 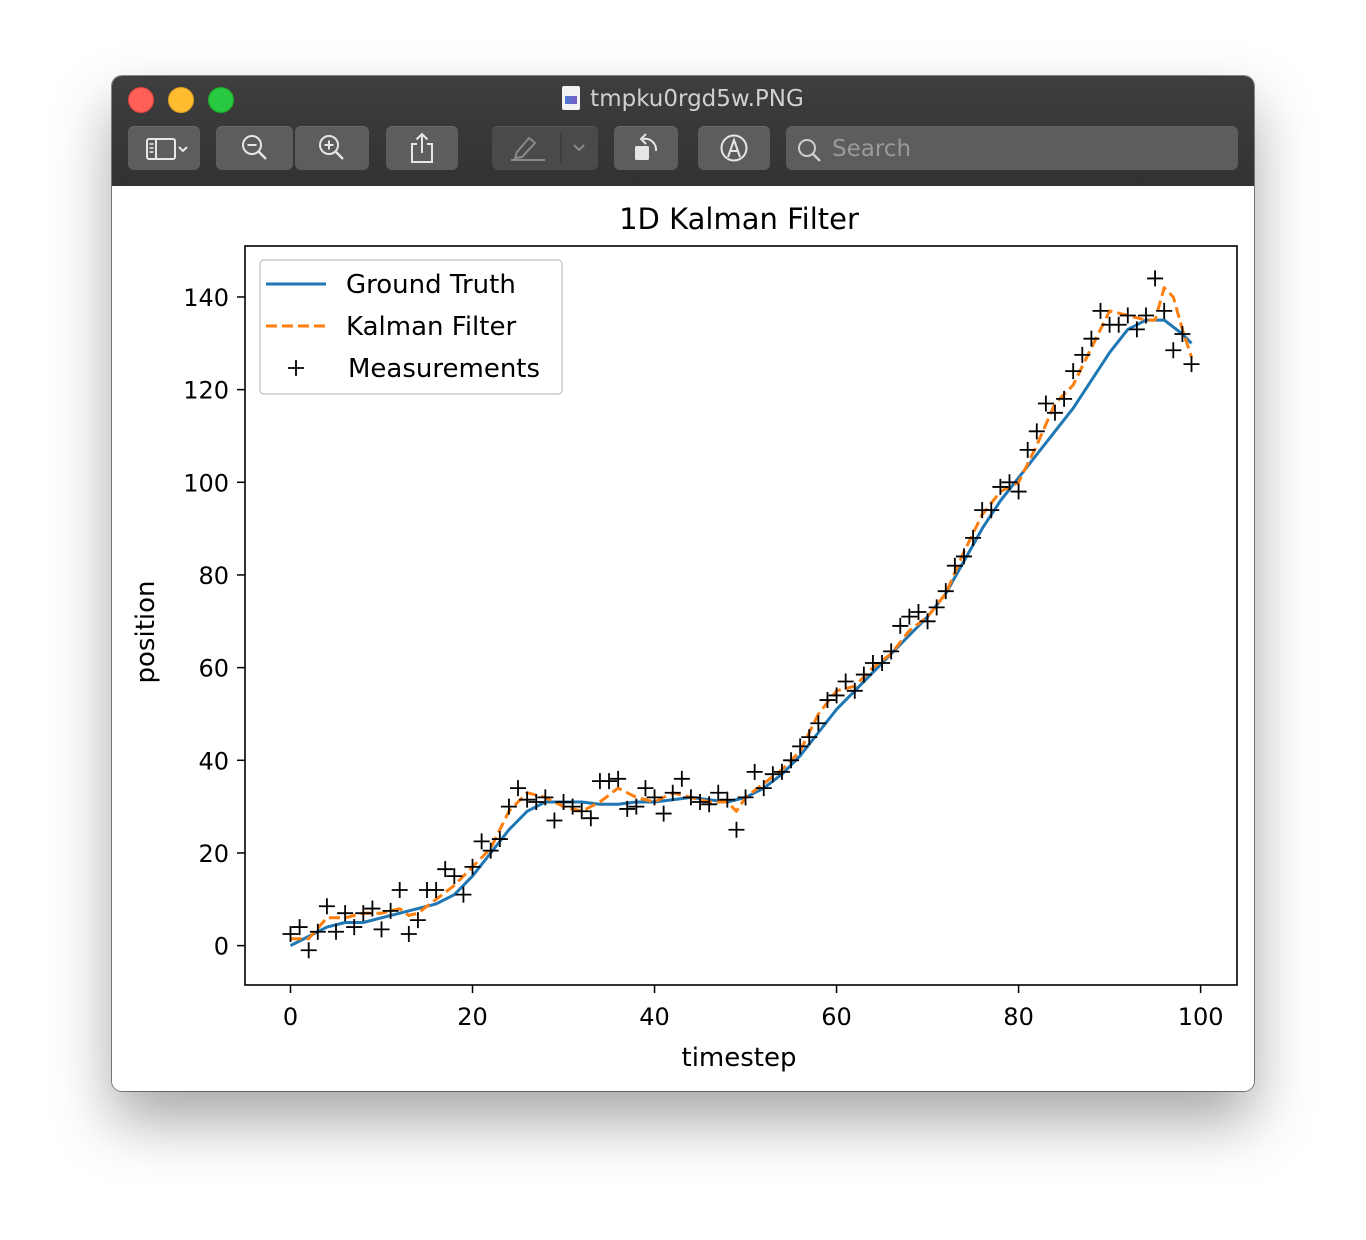 I want to click on window-title-text: tmpku0rgd5w.PNG, so click(x=697, y=99).